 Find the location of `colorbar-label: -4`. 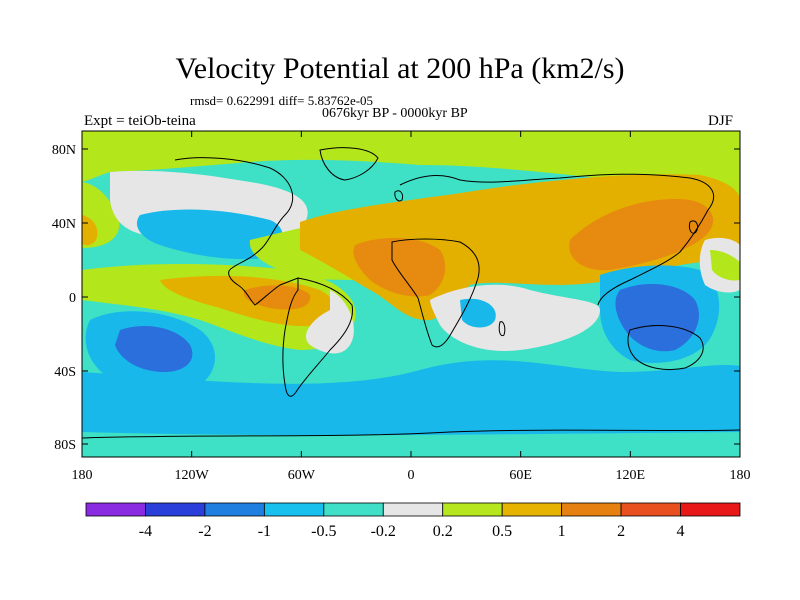

colorbar-label: -4 is located at coordinates (145, 531).